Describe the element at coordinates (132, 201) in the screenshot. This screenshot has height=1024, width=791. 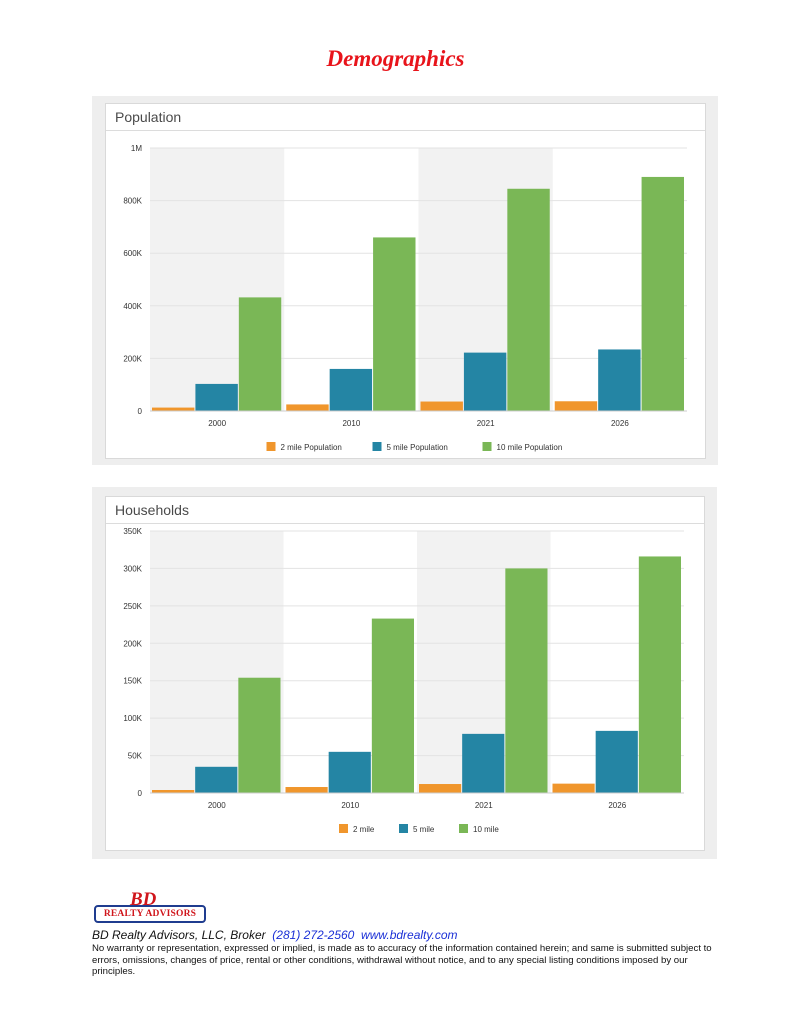
I see `population-y-tick-label: 800K` at that location.